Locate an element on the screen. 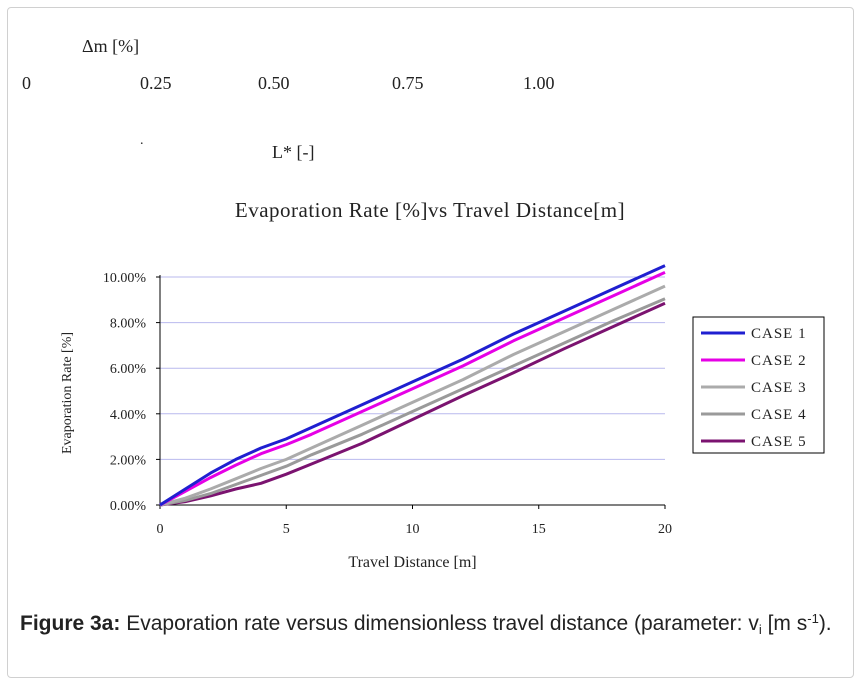  y-tick-label: 4.00% is located at coordinates (128, 415).